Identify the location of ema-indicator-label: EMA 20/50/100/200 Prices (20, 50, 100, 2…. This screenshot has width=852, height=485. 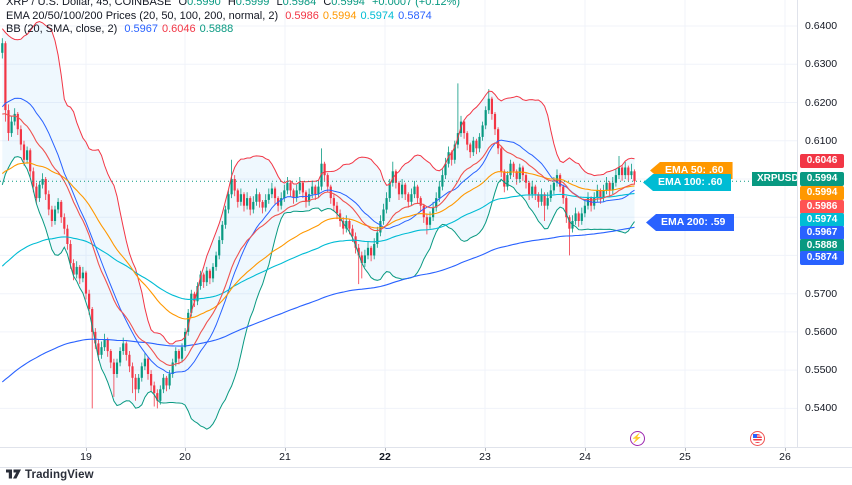
(142, 15).